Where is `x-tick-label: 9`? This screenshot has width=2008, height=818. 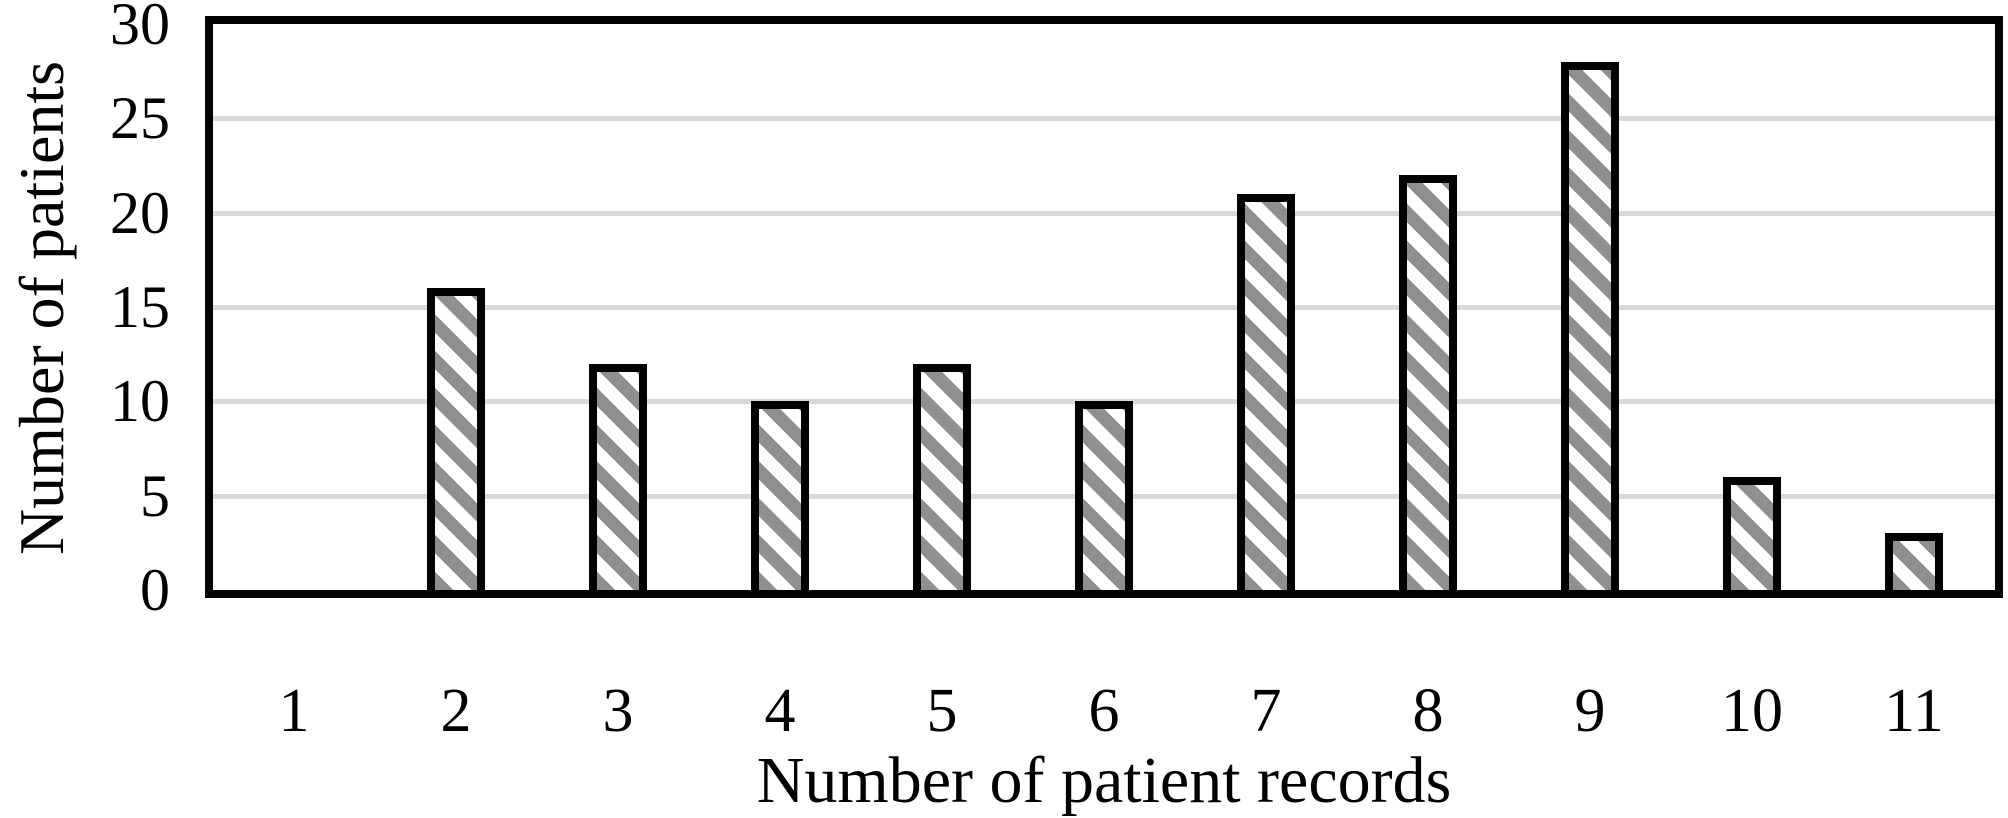 x-tick-label: 9 is located at coordinates (1590, 711).